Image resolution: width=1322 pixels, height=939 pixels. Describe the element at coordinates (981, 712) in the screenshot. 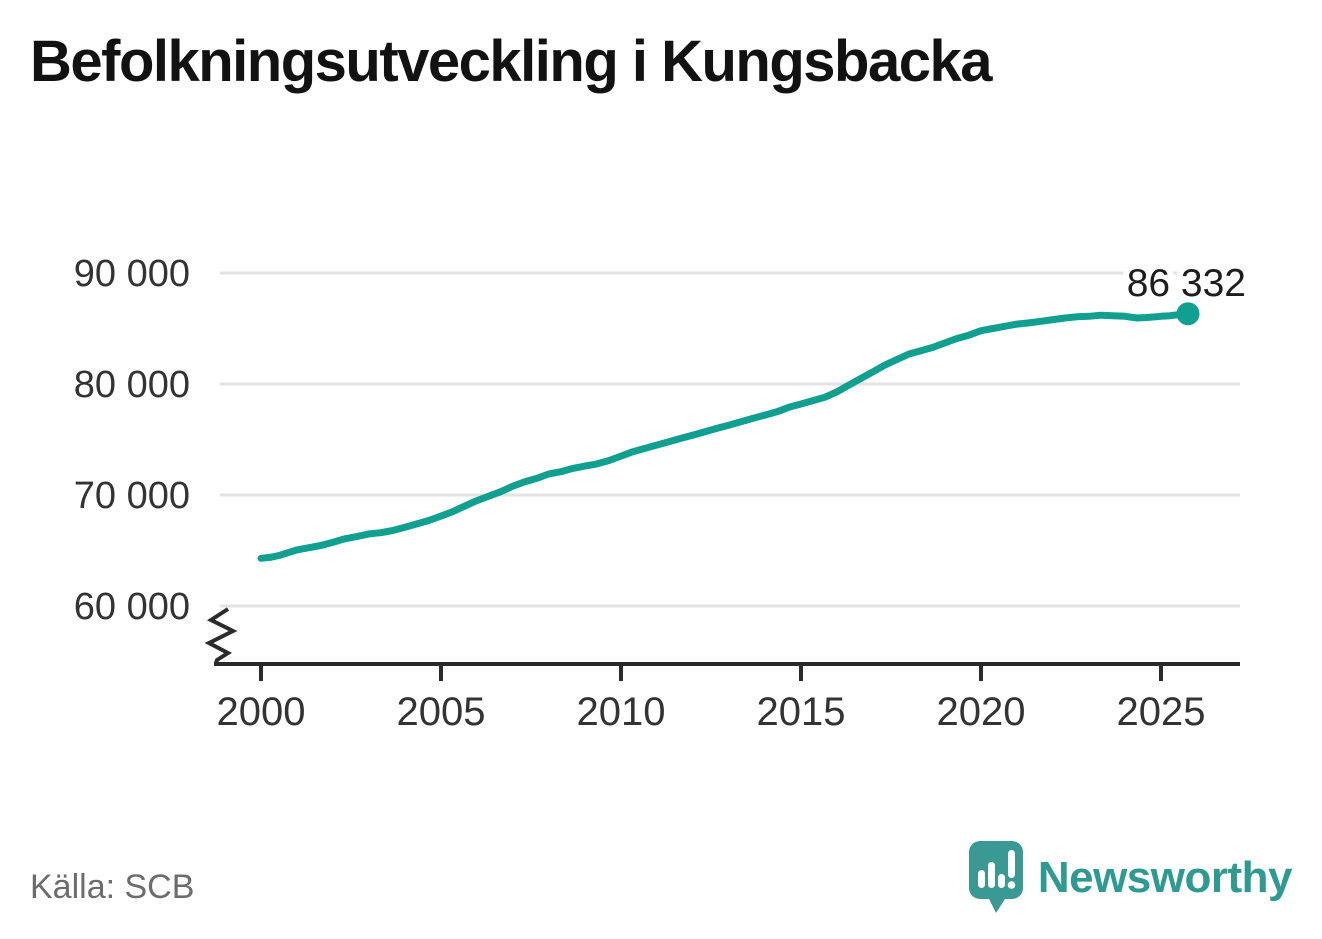

I see `x-axis-tick-label: 2020` at that location.